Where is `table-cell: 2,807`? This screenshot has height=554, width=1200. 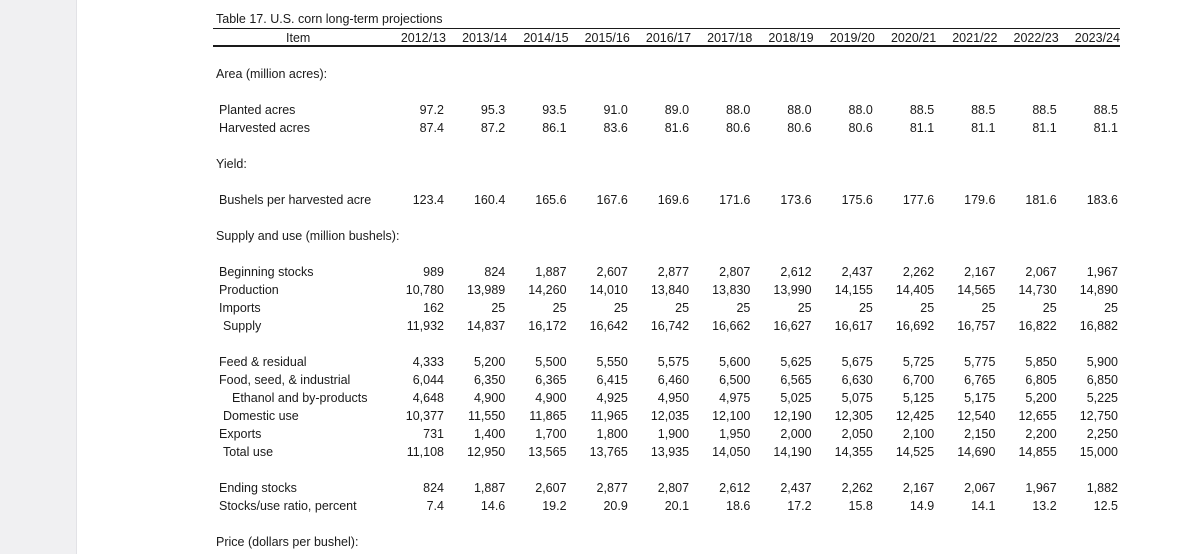 table-cell: 2,807 is located at coordinates (735, 272).